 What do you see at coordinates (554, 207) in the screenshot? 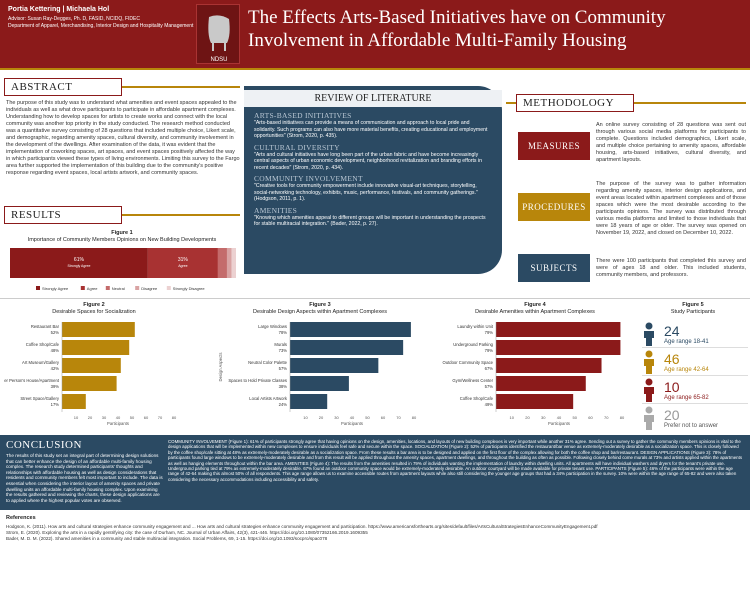
I see `procedures-label: PROCEDURES` at bounding box center [554, 207].